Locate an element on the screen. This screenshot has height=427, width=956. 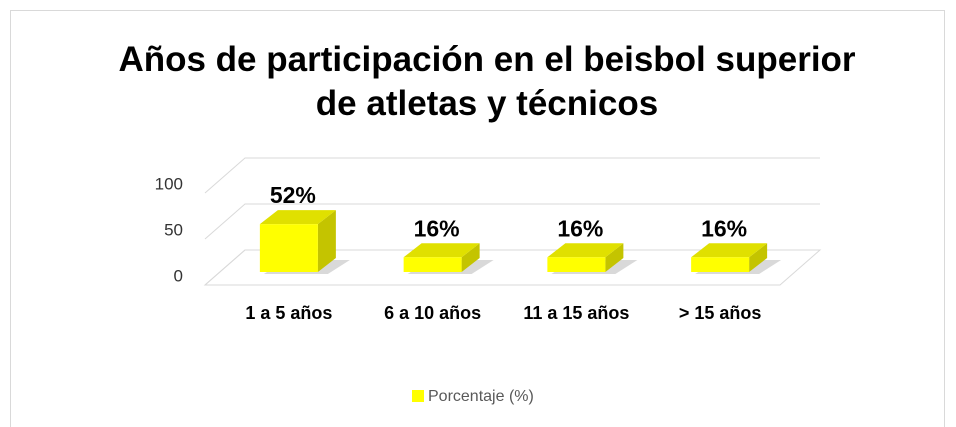
y-tick-label: 100 is located at coordinates (169, 183).